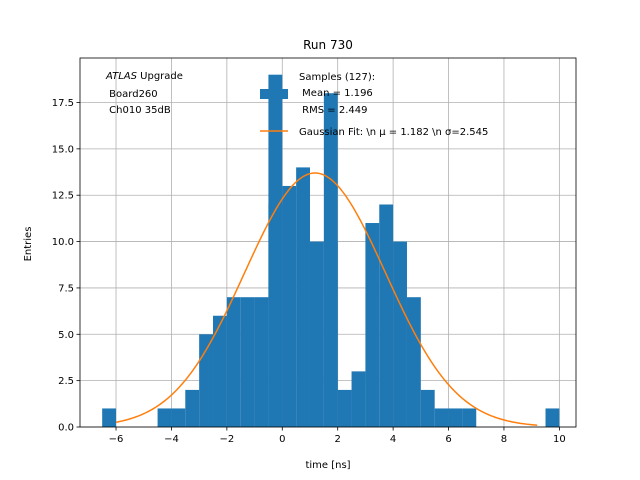 Image resolution: width=640 pixels, height=480 pixels. Describe the element at coordinates (66, 266) in the screenshot. I see `y-axis-ticks: 0.0 2.5 5.0 7.5 10.0 12.5 15.0 17.5` at that location.